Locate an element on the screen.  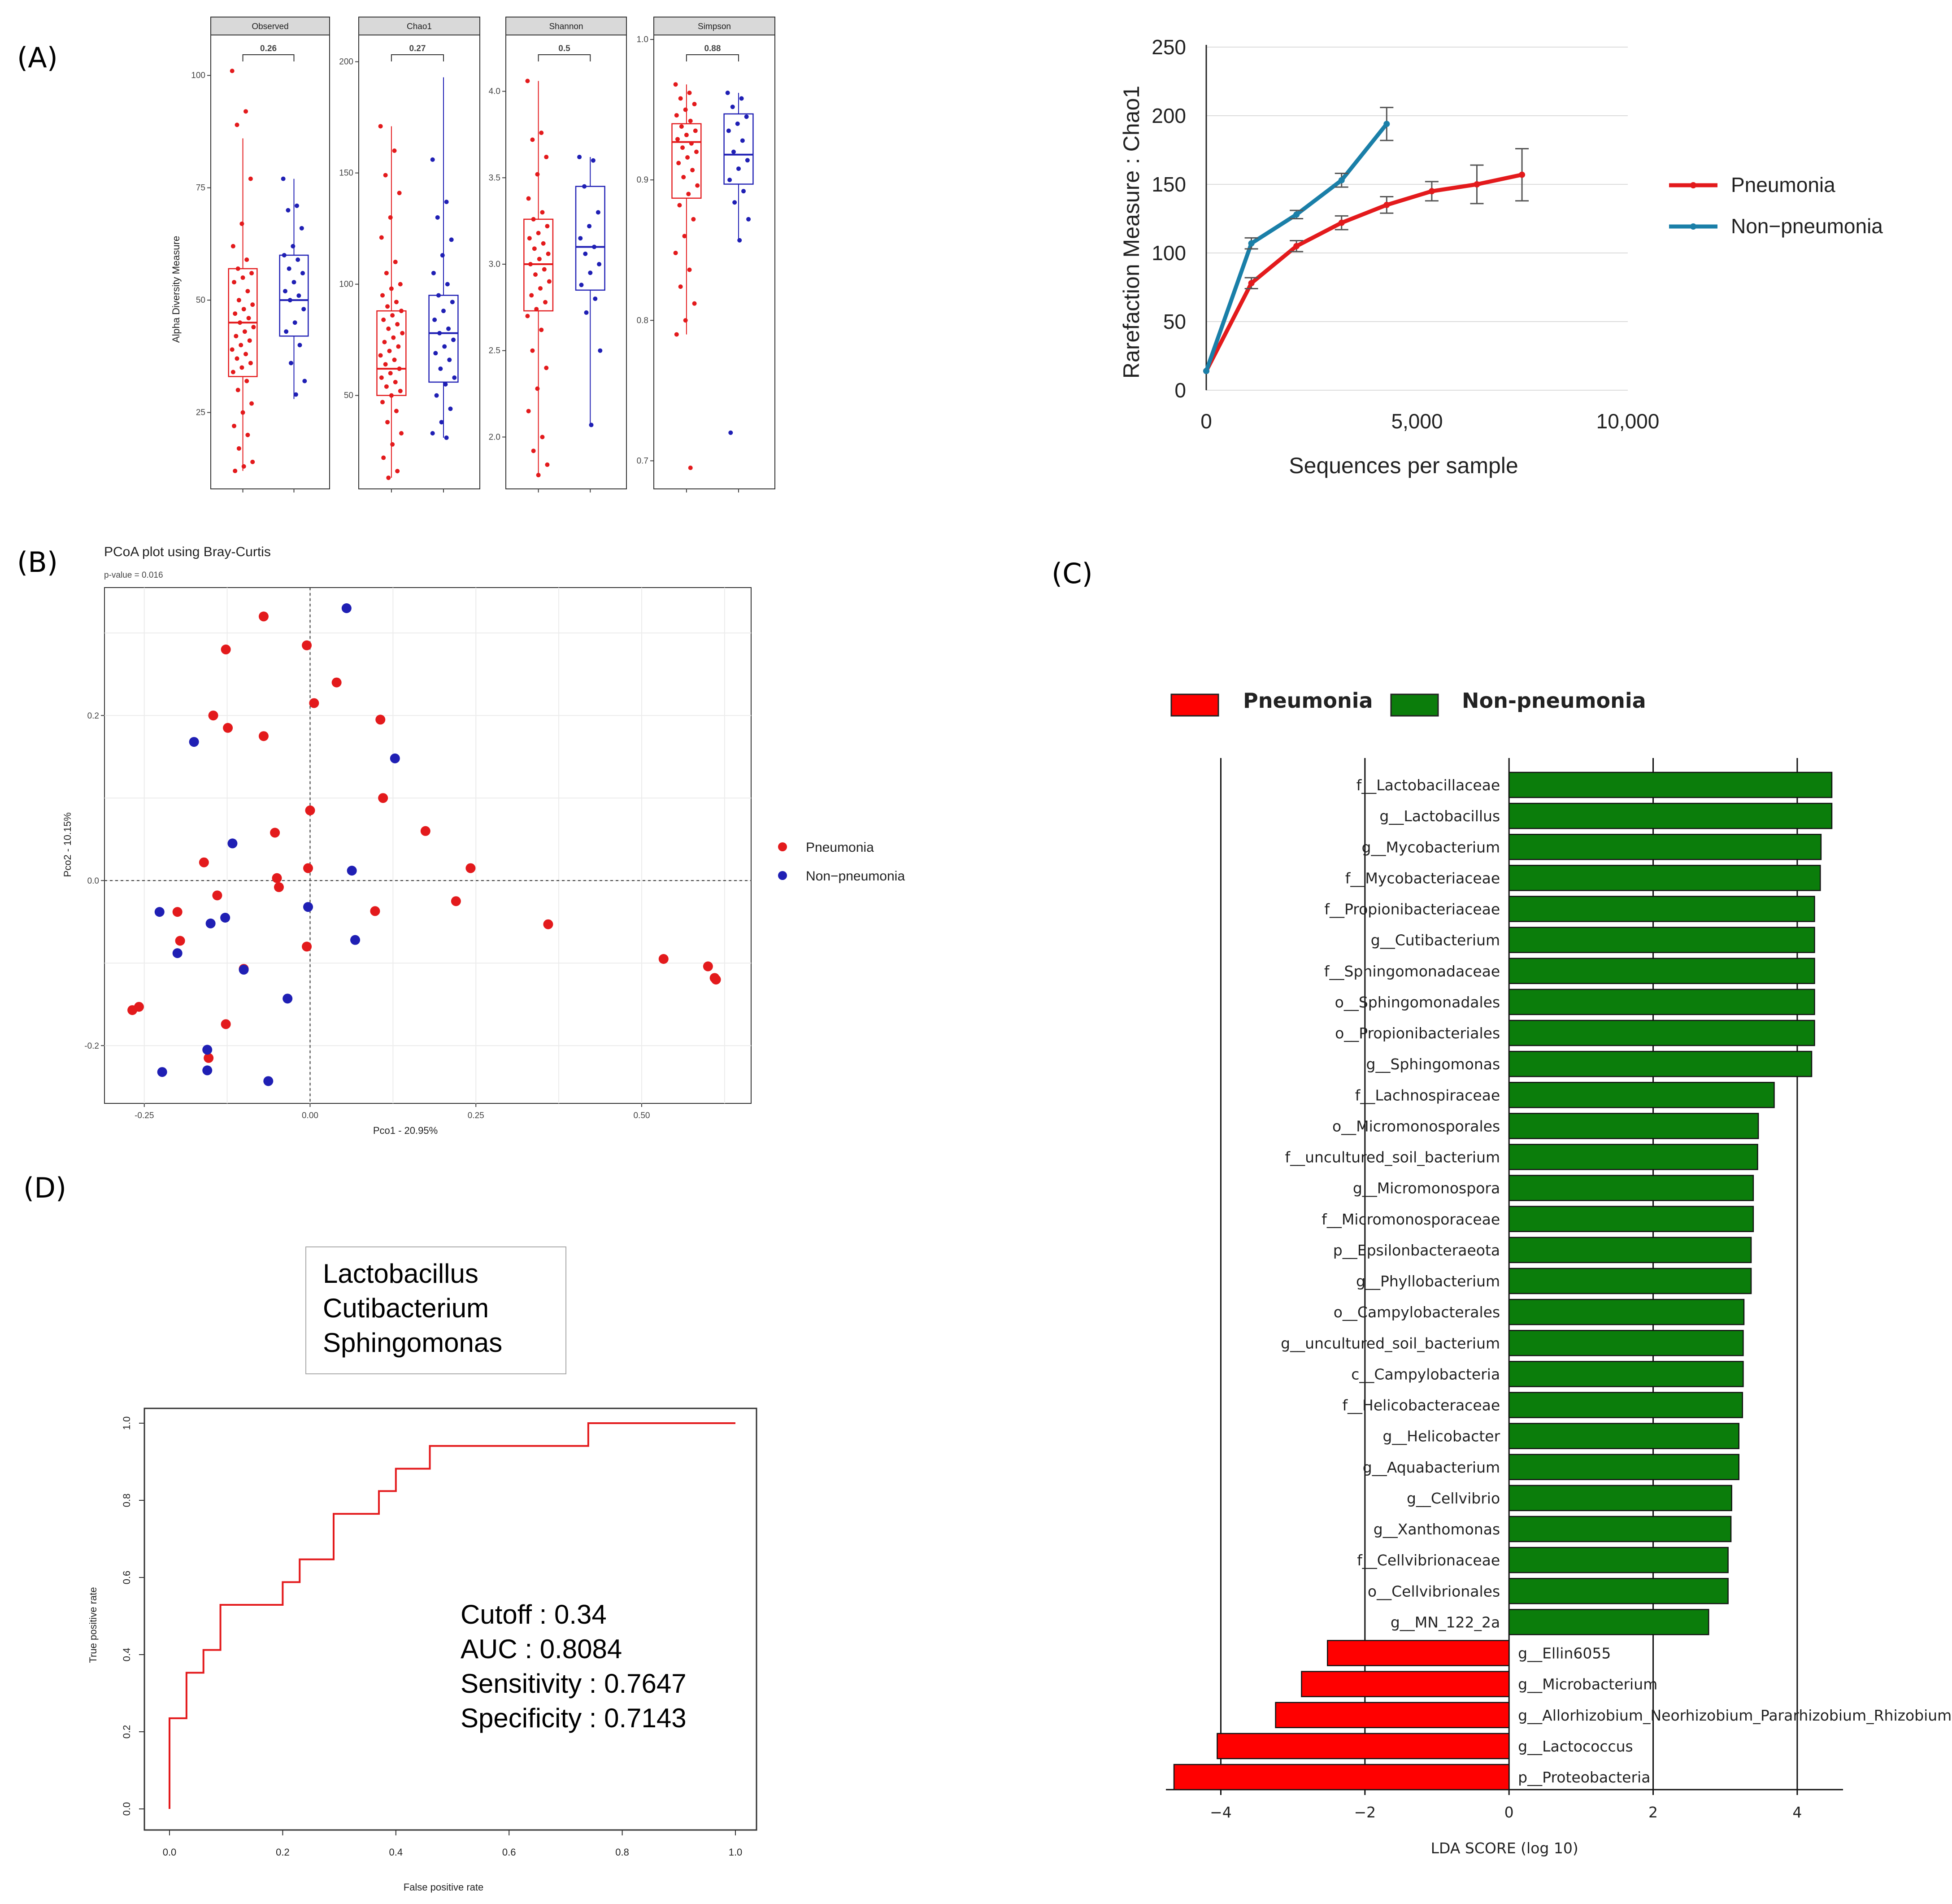
facet-frame is located at coordinates (566, 262).